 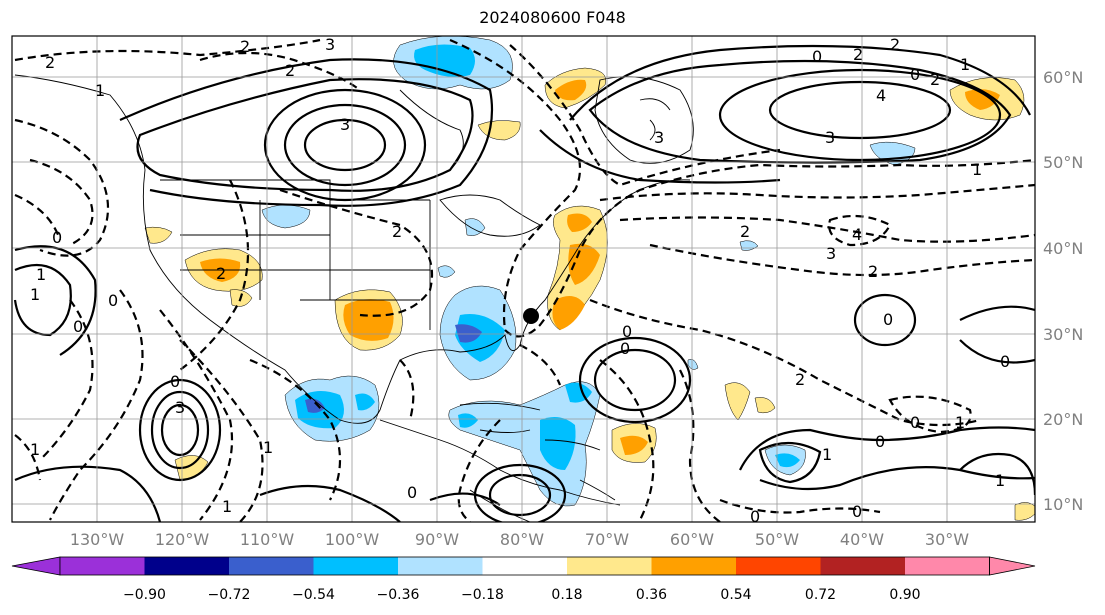 What do you see at coordinates (820, 595) in the screenshot?
I see `colorbar-tick-label: 0.72` at bounding box center [820, 595].